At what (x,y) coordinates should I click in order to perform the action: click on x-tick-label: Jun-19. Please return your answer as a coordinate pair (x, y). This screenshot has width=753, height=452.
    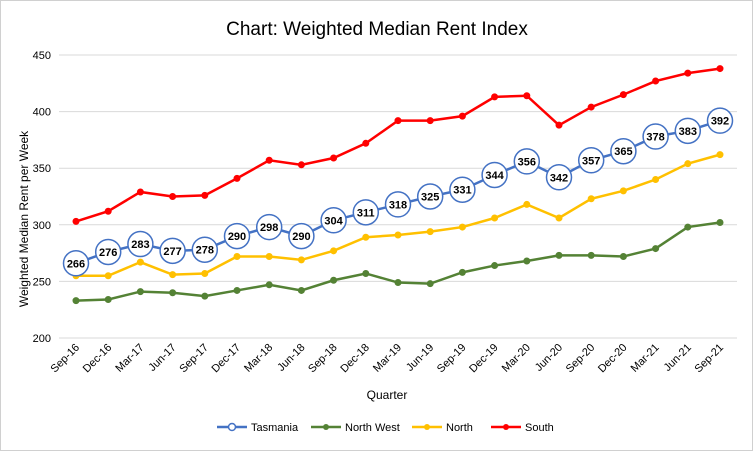
    Looking at the image, I should click on (420, 358).